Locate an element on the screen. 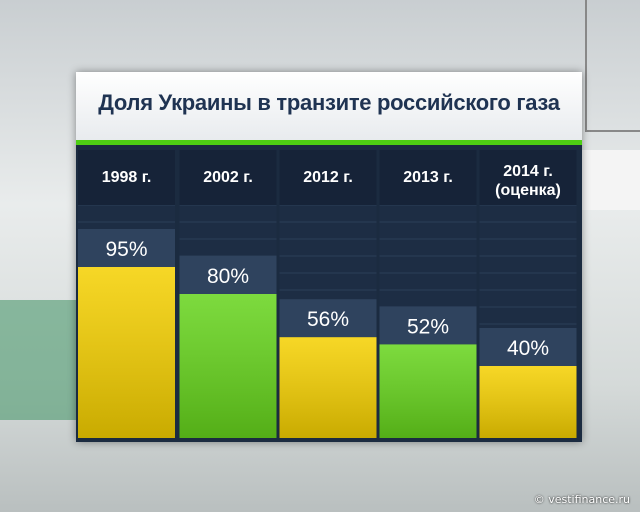 The width and height of the screenshot is (640, 512). value-label: 95% is located at coordinates (126, 249).